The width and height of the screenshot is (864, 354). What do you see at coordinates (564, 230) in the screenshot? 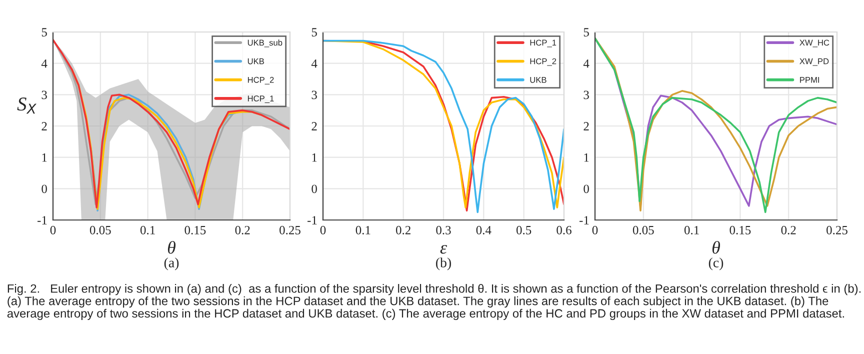
I see `x-tick-label: 0.6` at bounding box center [564, 230].